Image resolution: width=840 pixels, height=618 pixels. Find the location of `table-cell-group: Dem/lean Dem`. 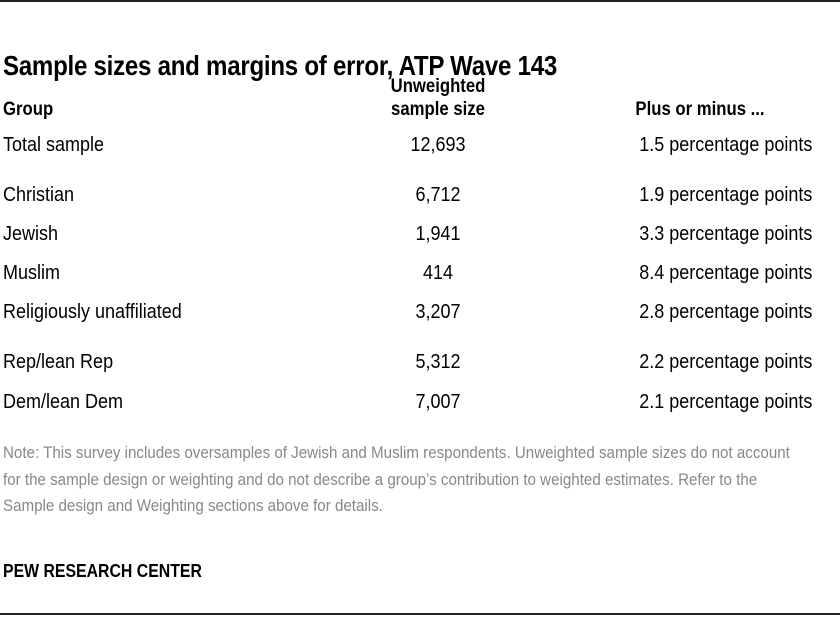

table-cell-group: Dem/lean Dem is located at coordinates (63, 402).